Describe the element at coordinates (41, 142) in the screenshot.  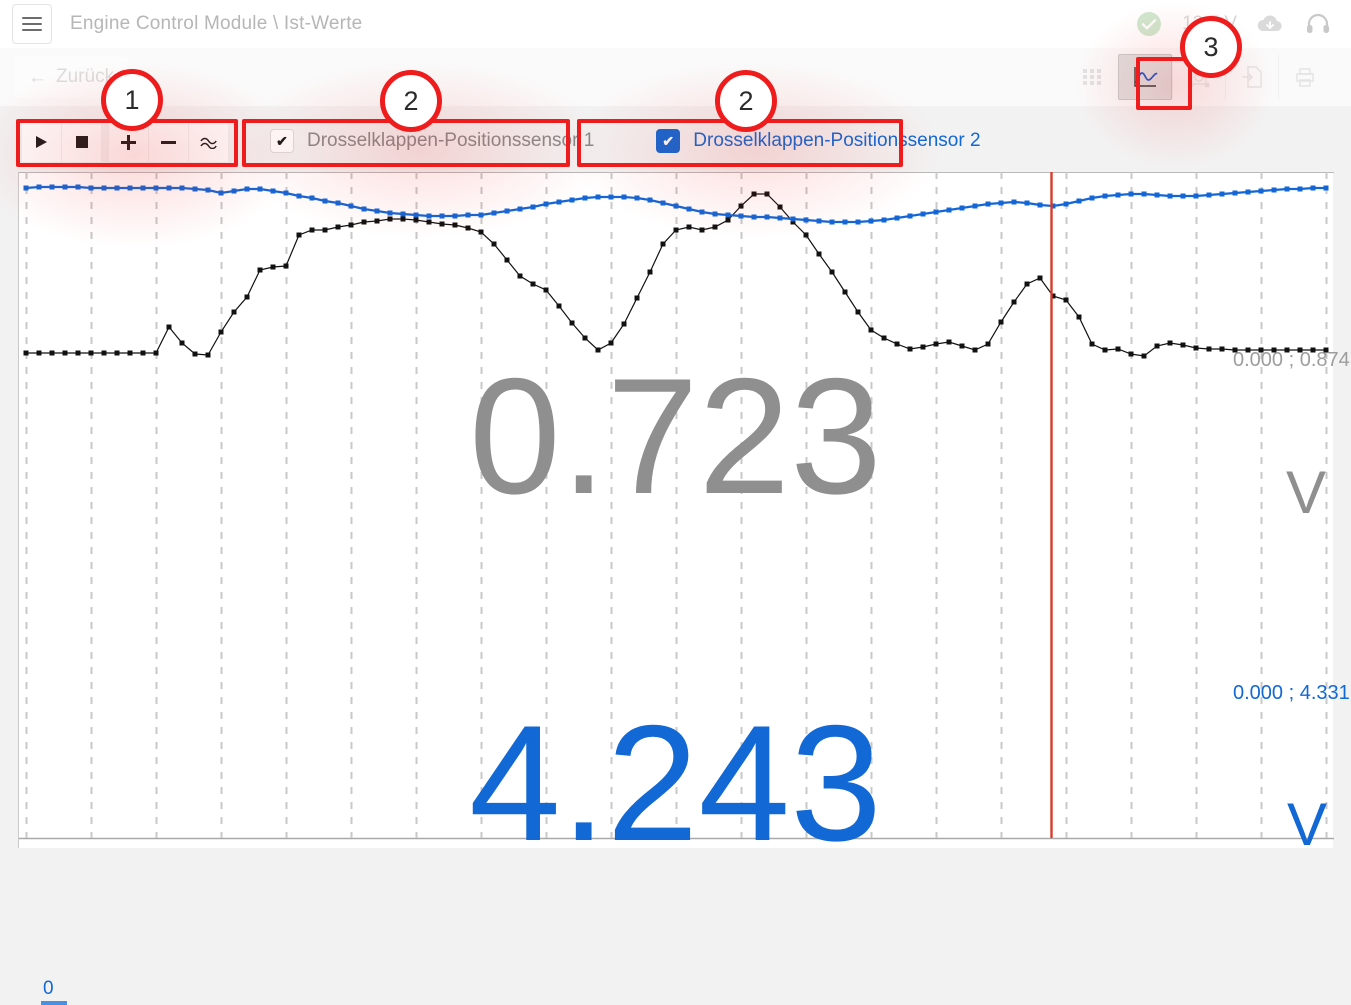
I see `play-button` at that location.